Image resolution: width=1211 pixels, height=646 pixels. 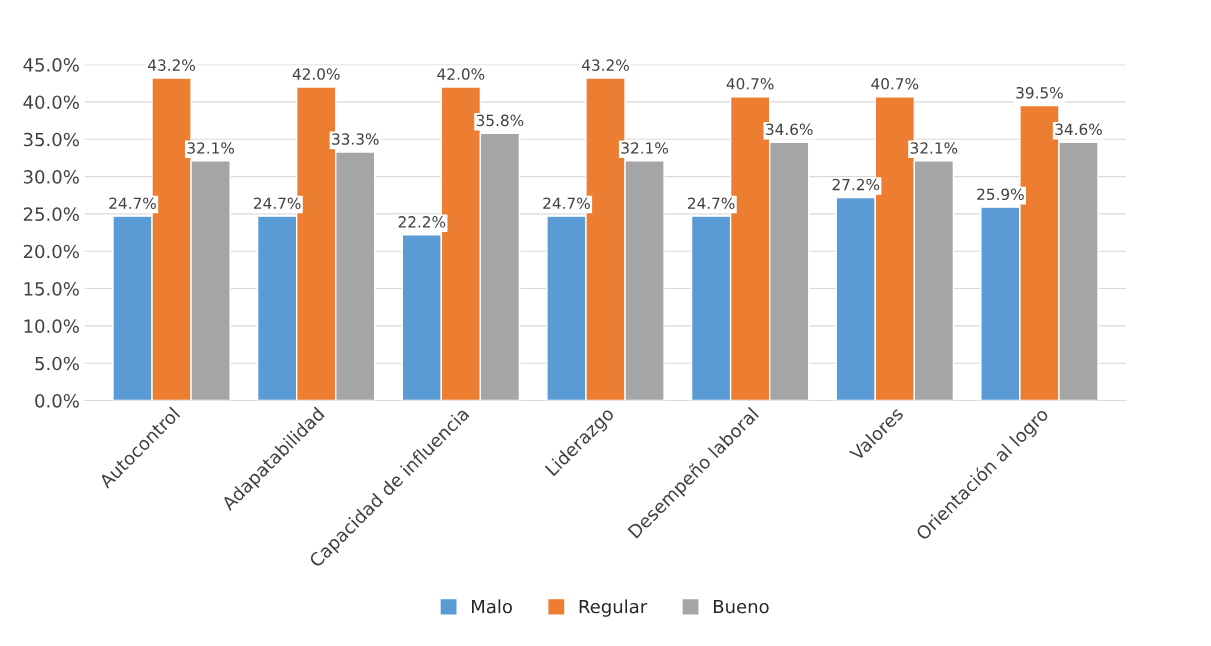 I want to click on legend-label: Malo, so click(x=492, y=606).